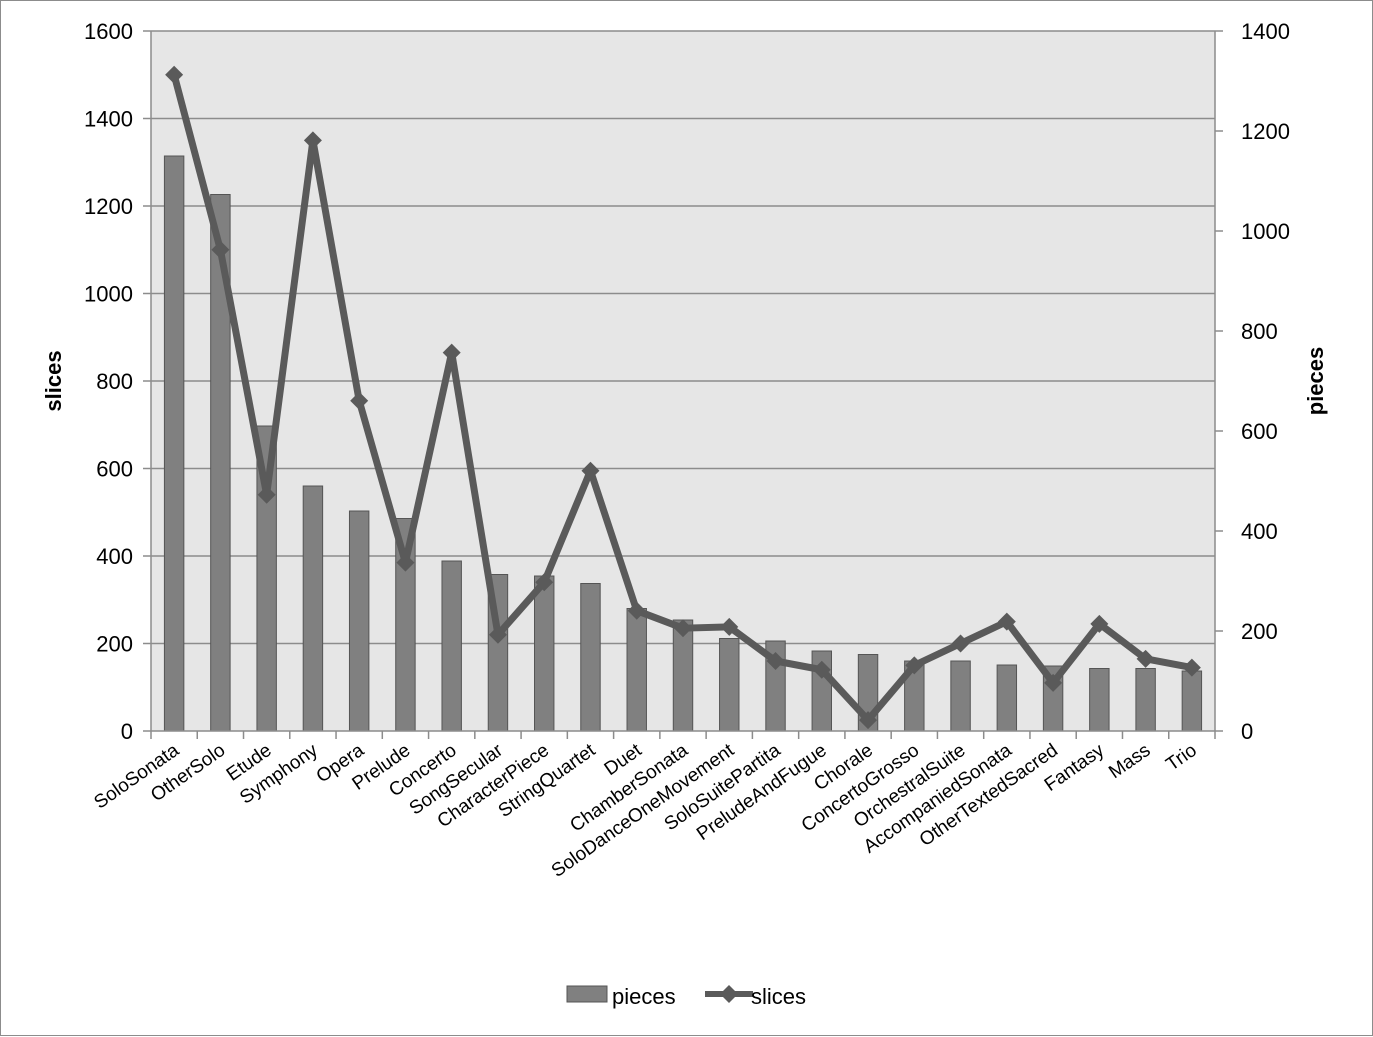  What do you see at coordinates (778, 996) in the screenshot?
I see `legend-label-slices: slices` at bounding box center [778, 996].